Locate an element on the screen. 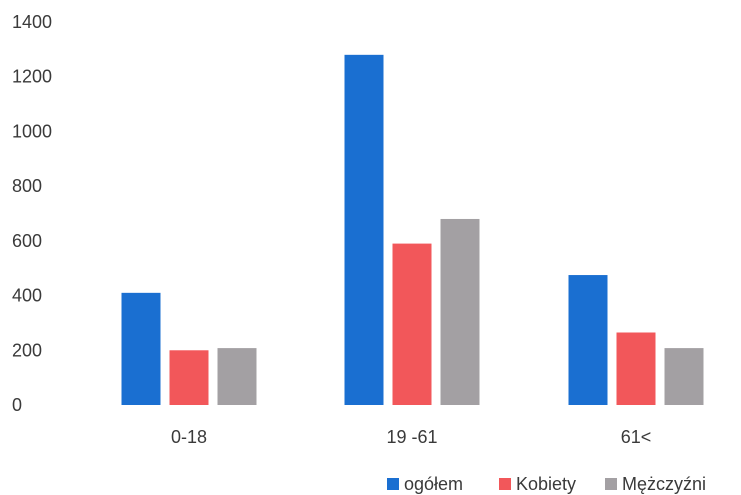 This screenshot has width=741, height=495. legend-label: Kobiety is located at coordinates (546, 484).